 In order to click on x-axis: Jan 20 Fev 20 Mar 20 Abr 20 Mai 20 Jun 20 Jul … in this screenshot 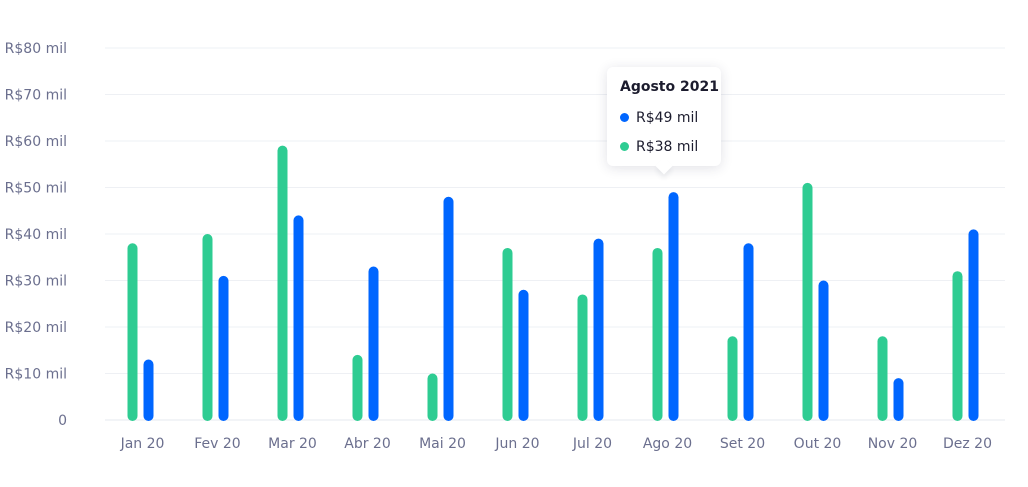, I will do `click(556, 444)`.